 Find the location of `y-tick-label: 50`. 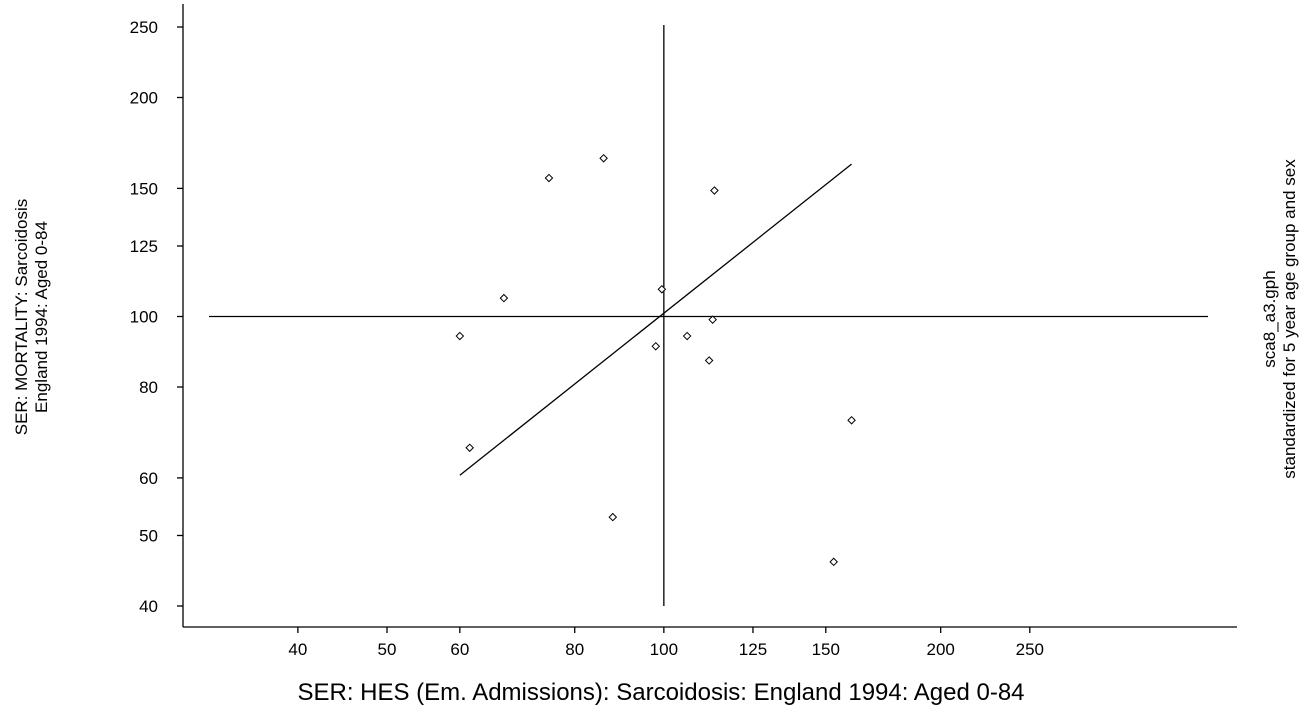

y-tick-label: 50 is located at coordinates (148, 535).